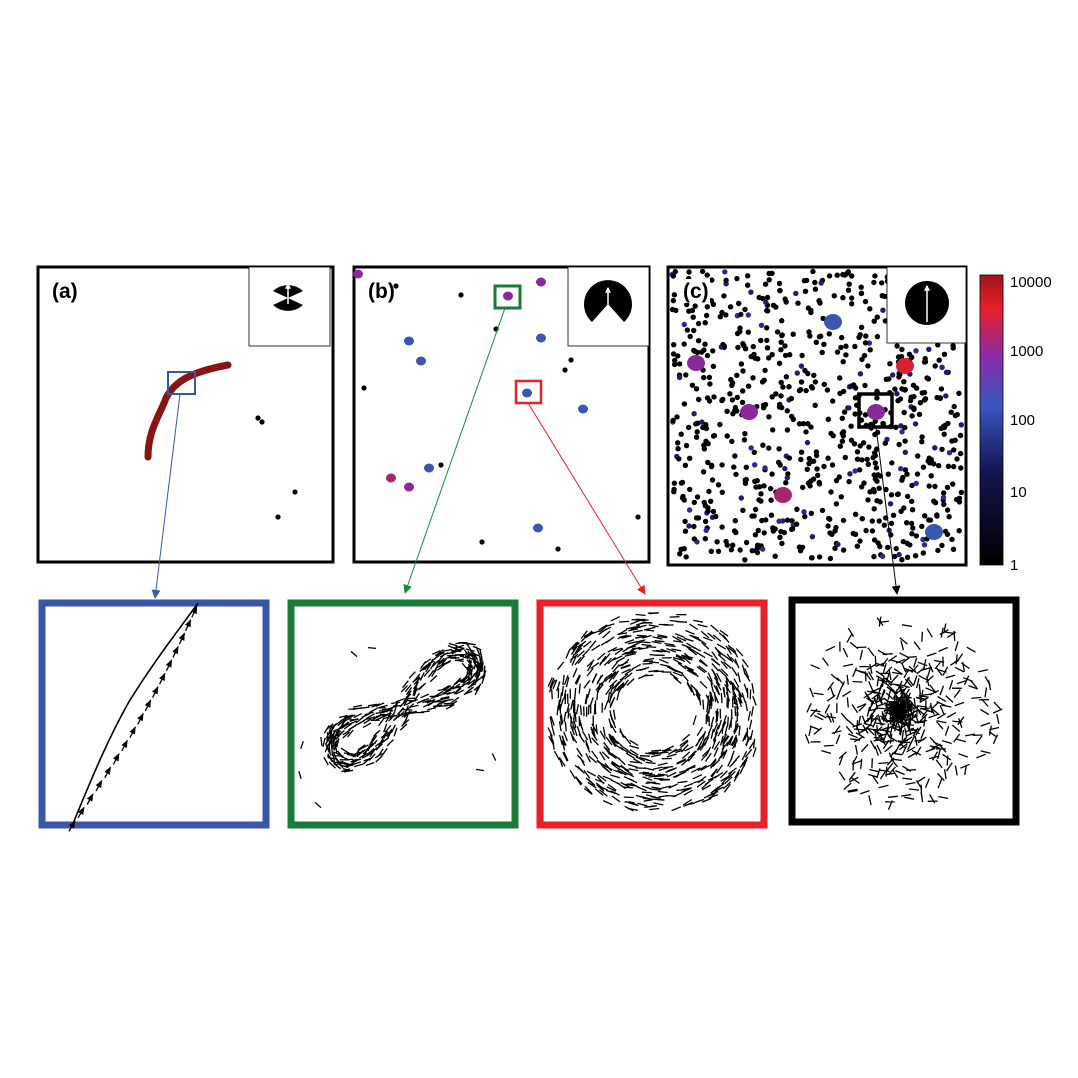 The width and height of the screenshot is (1078, 1078). What do you see at coordinates (454, 450) in the screenshot?
I see `connector-green` at bounding box center [454, 450].